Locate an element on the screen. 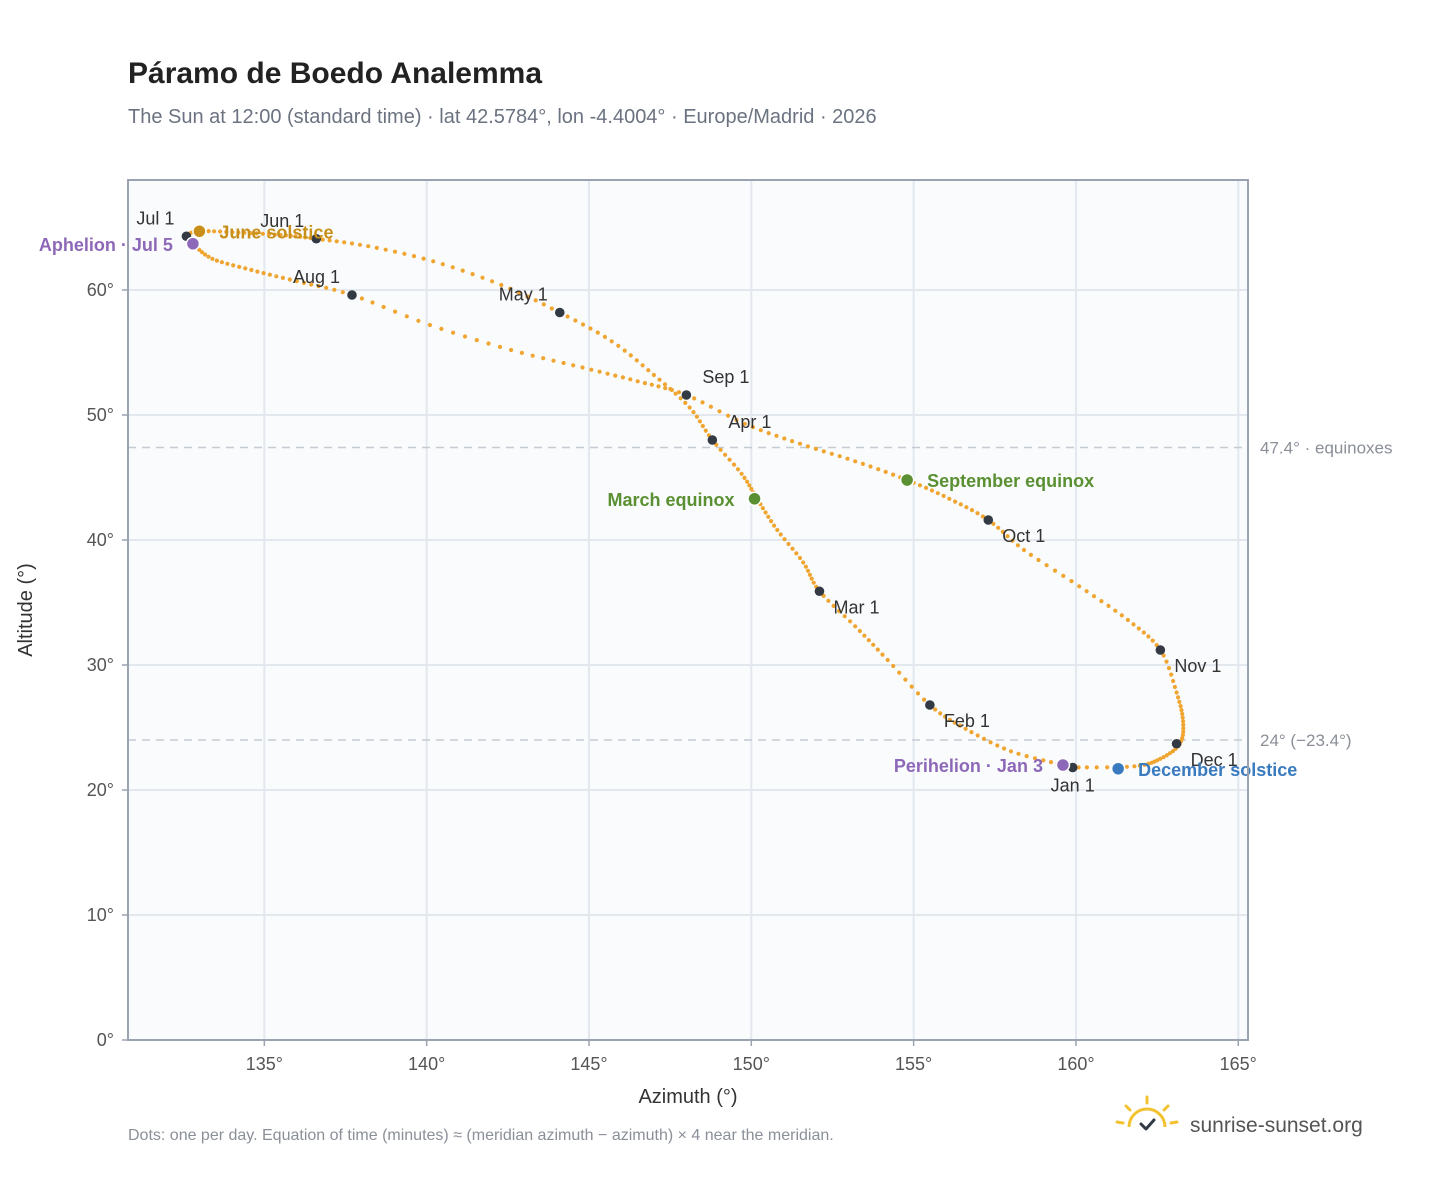  x-tick-label: 140° is located at coordinates (426, 1064).